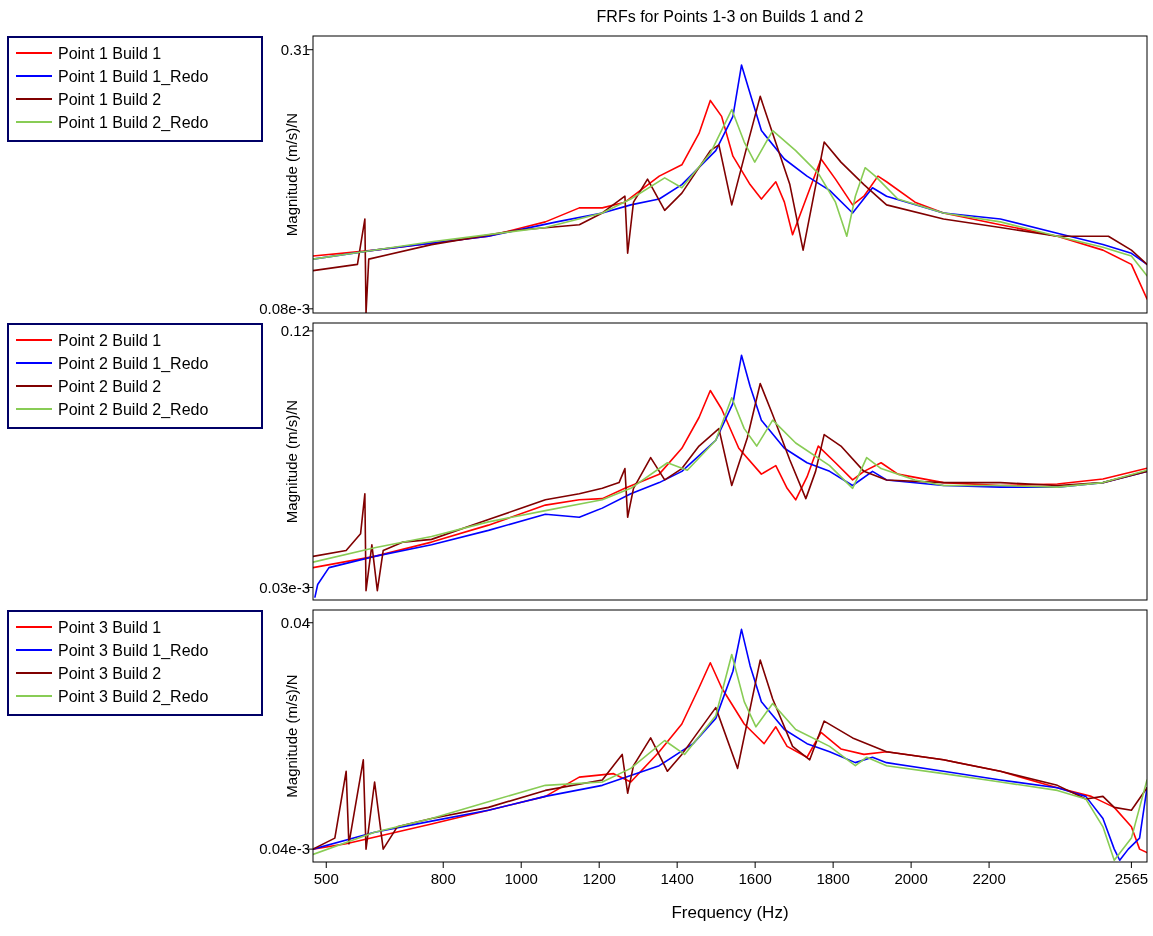 The width and height of the screenshot is (1153, 936). I want to click on legend-label: Point 2 Build 1_Redo, so click(133, 363).